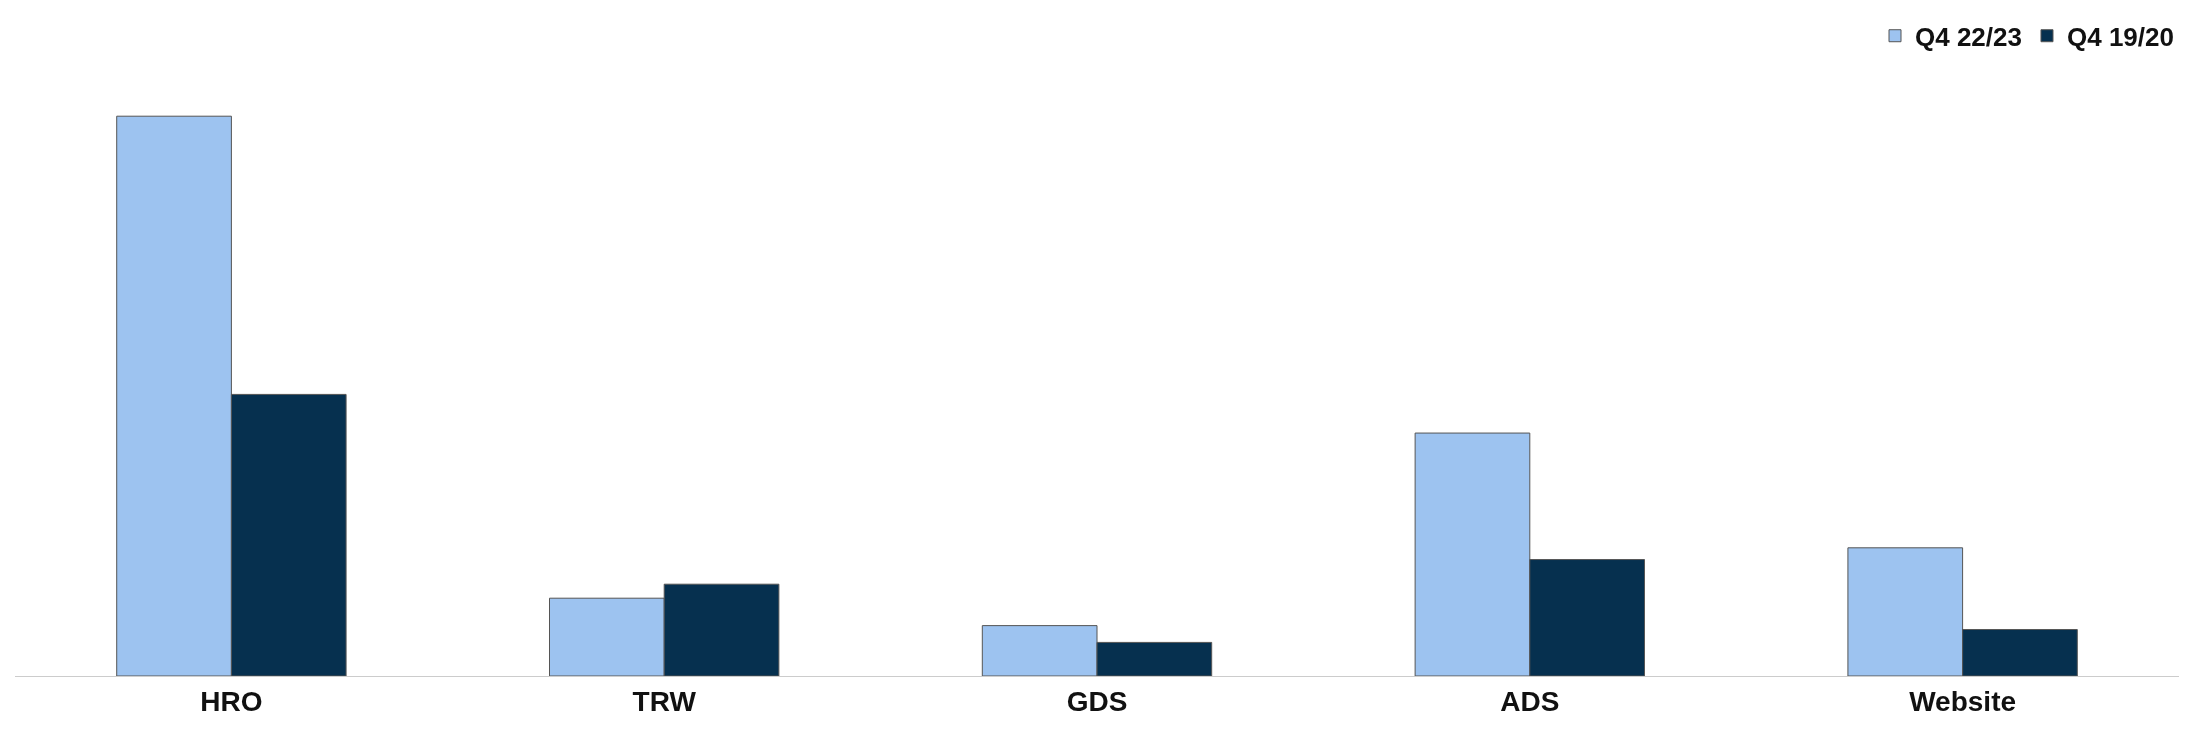 Image resolution: width=2194 pixels, height=736 pixels. I want to click on legend-label: Q4 22/23, so click(1968, 36).